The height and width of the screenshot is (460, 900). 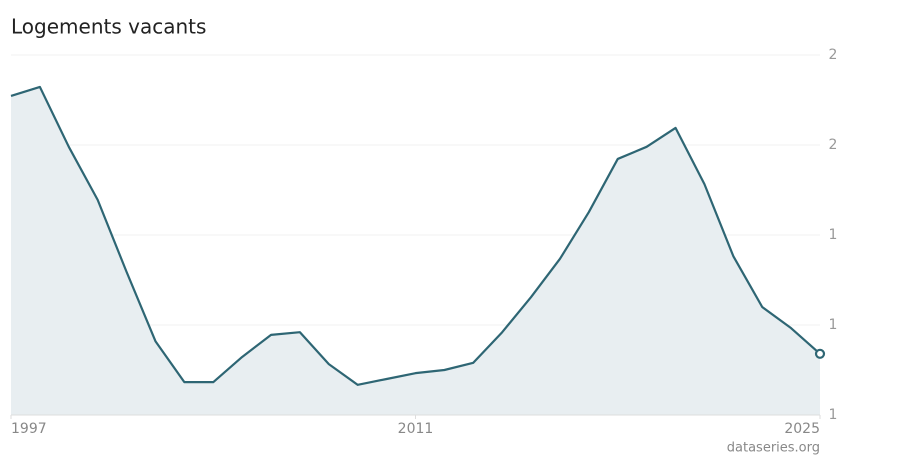 I want to click on x-tick-label: 1997, so click(x=29, y=429).